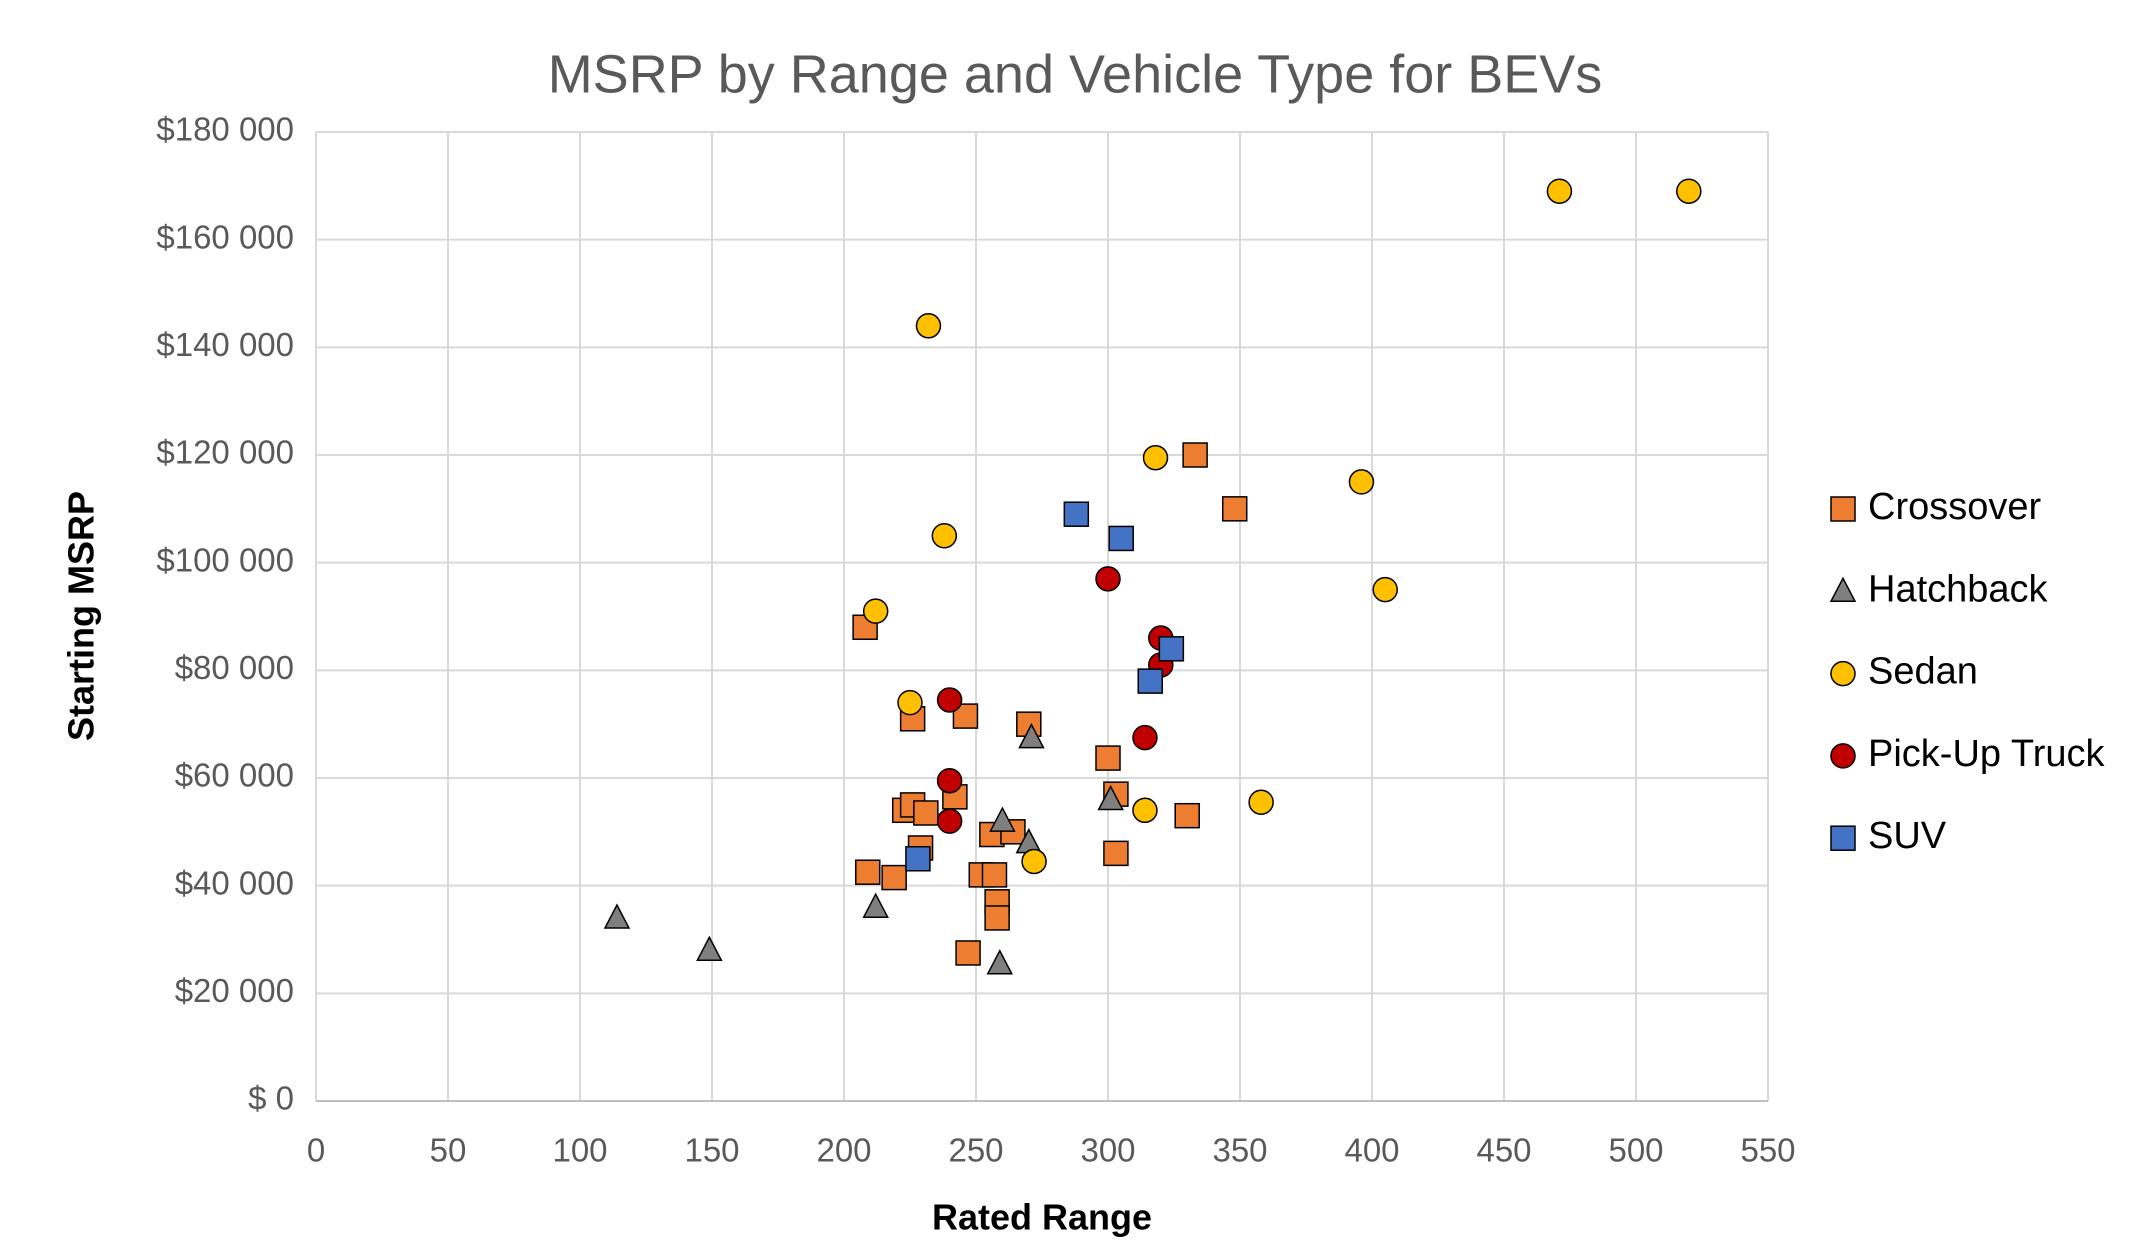  What do you see at coordinates (1986, 754) in the screenshot?
I see `legend-label: Pick-Up Truck` at bounding box center [1986, 754].